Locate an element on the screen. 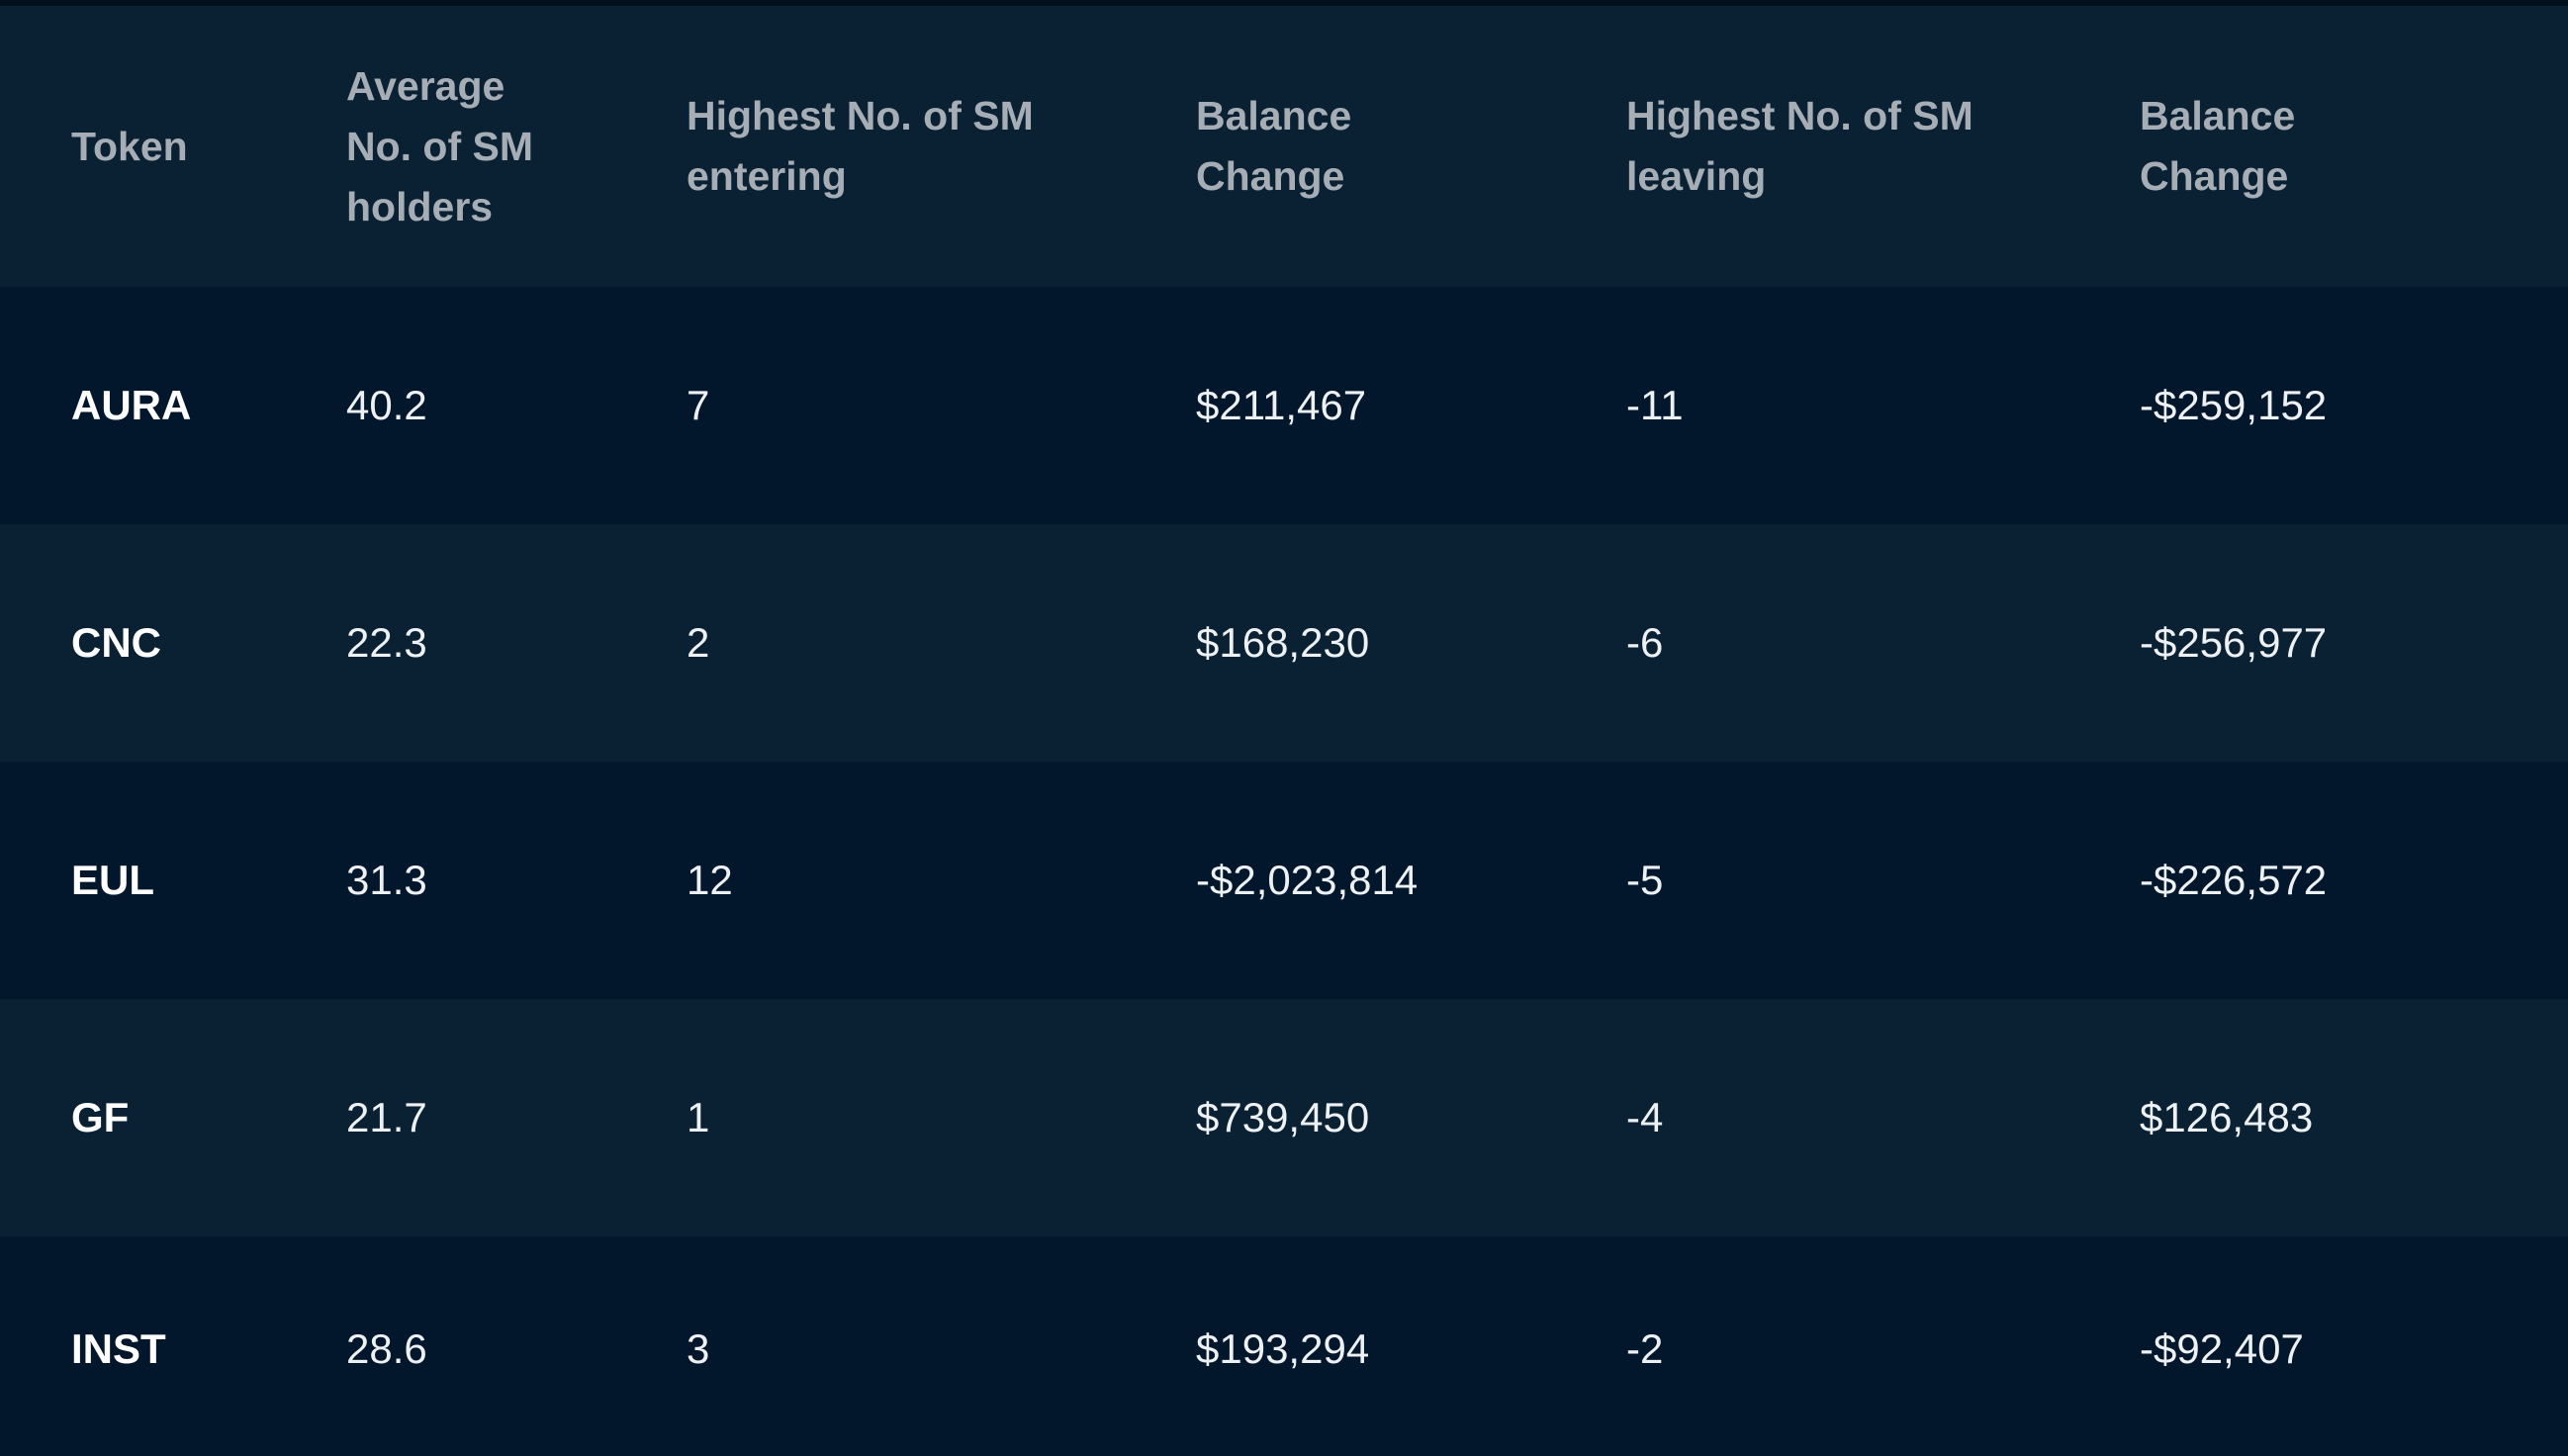 The width and height of the screenshot is (2568, 1456). column-header-average-holders: Average No. of SM holders is located at coordinates (516, 146).